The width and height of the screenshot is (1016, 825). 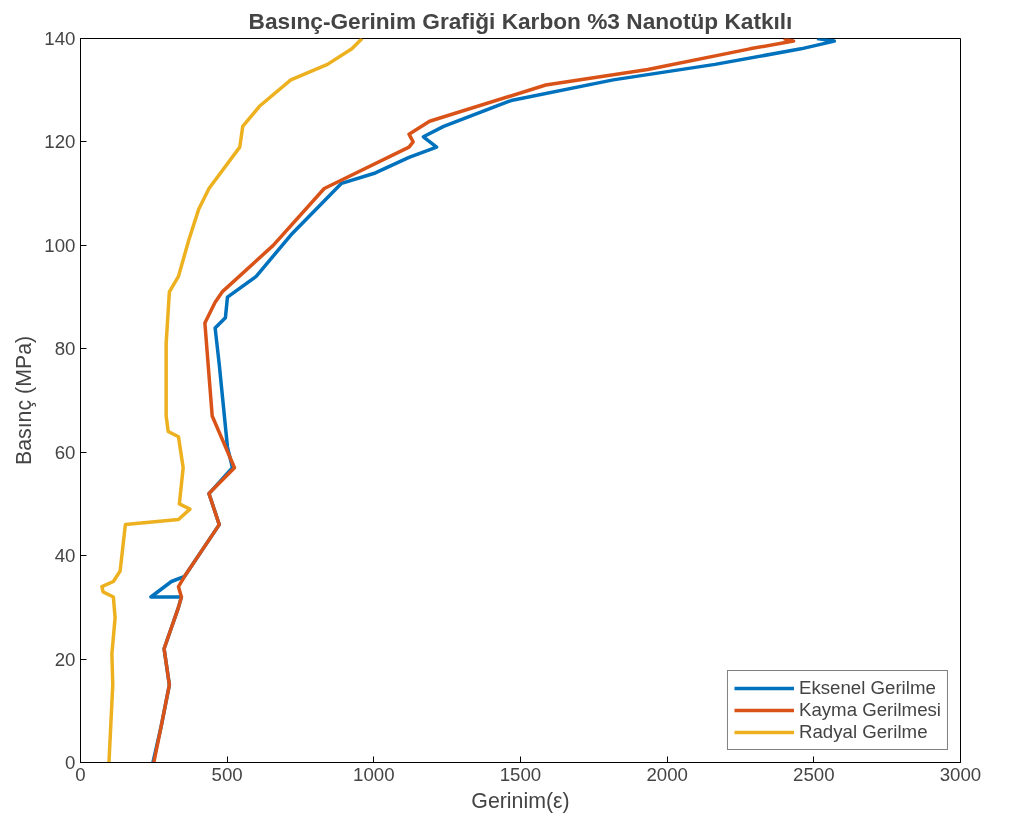 I want to click on y-tick-label: 20, so click(x=65, y=659).